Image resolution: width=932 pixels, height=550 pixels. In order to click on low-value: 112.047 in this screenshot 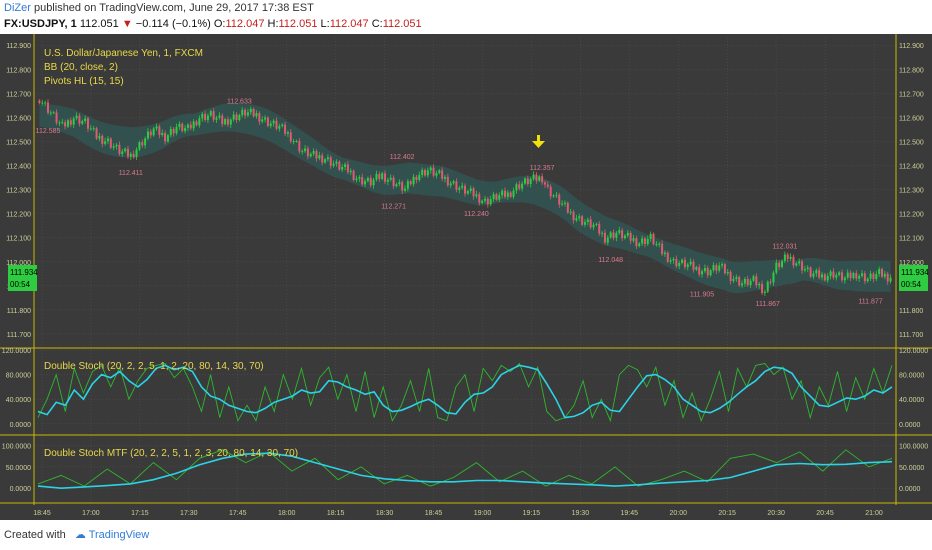, I will do `click(349, 24)`.